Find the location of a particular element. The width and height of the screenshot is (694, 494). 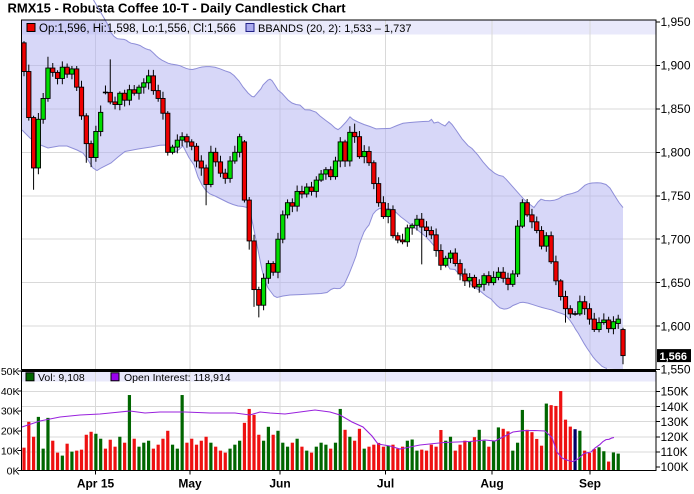

svg-text: Jun is located at coordinates (279, 484).